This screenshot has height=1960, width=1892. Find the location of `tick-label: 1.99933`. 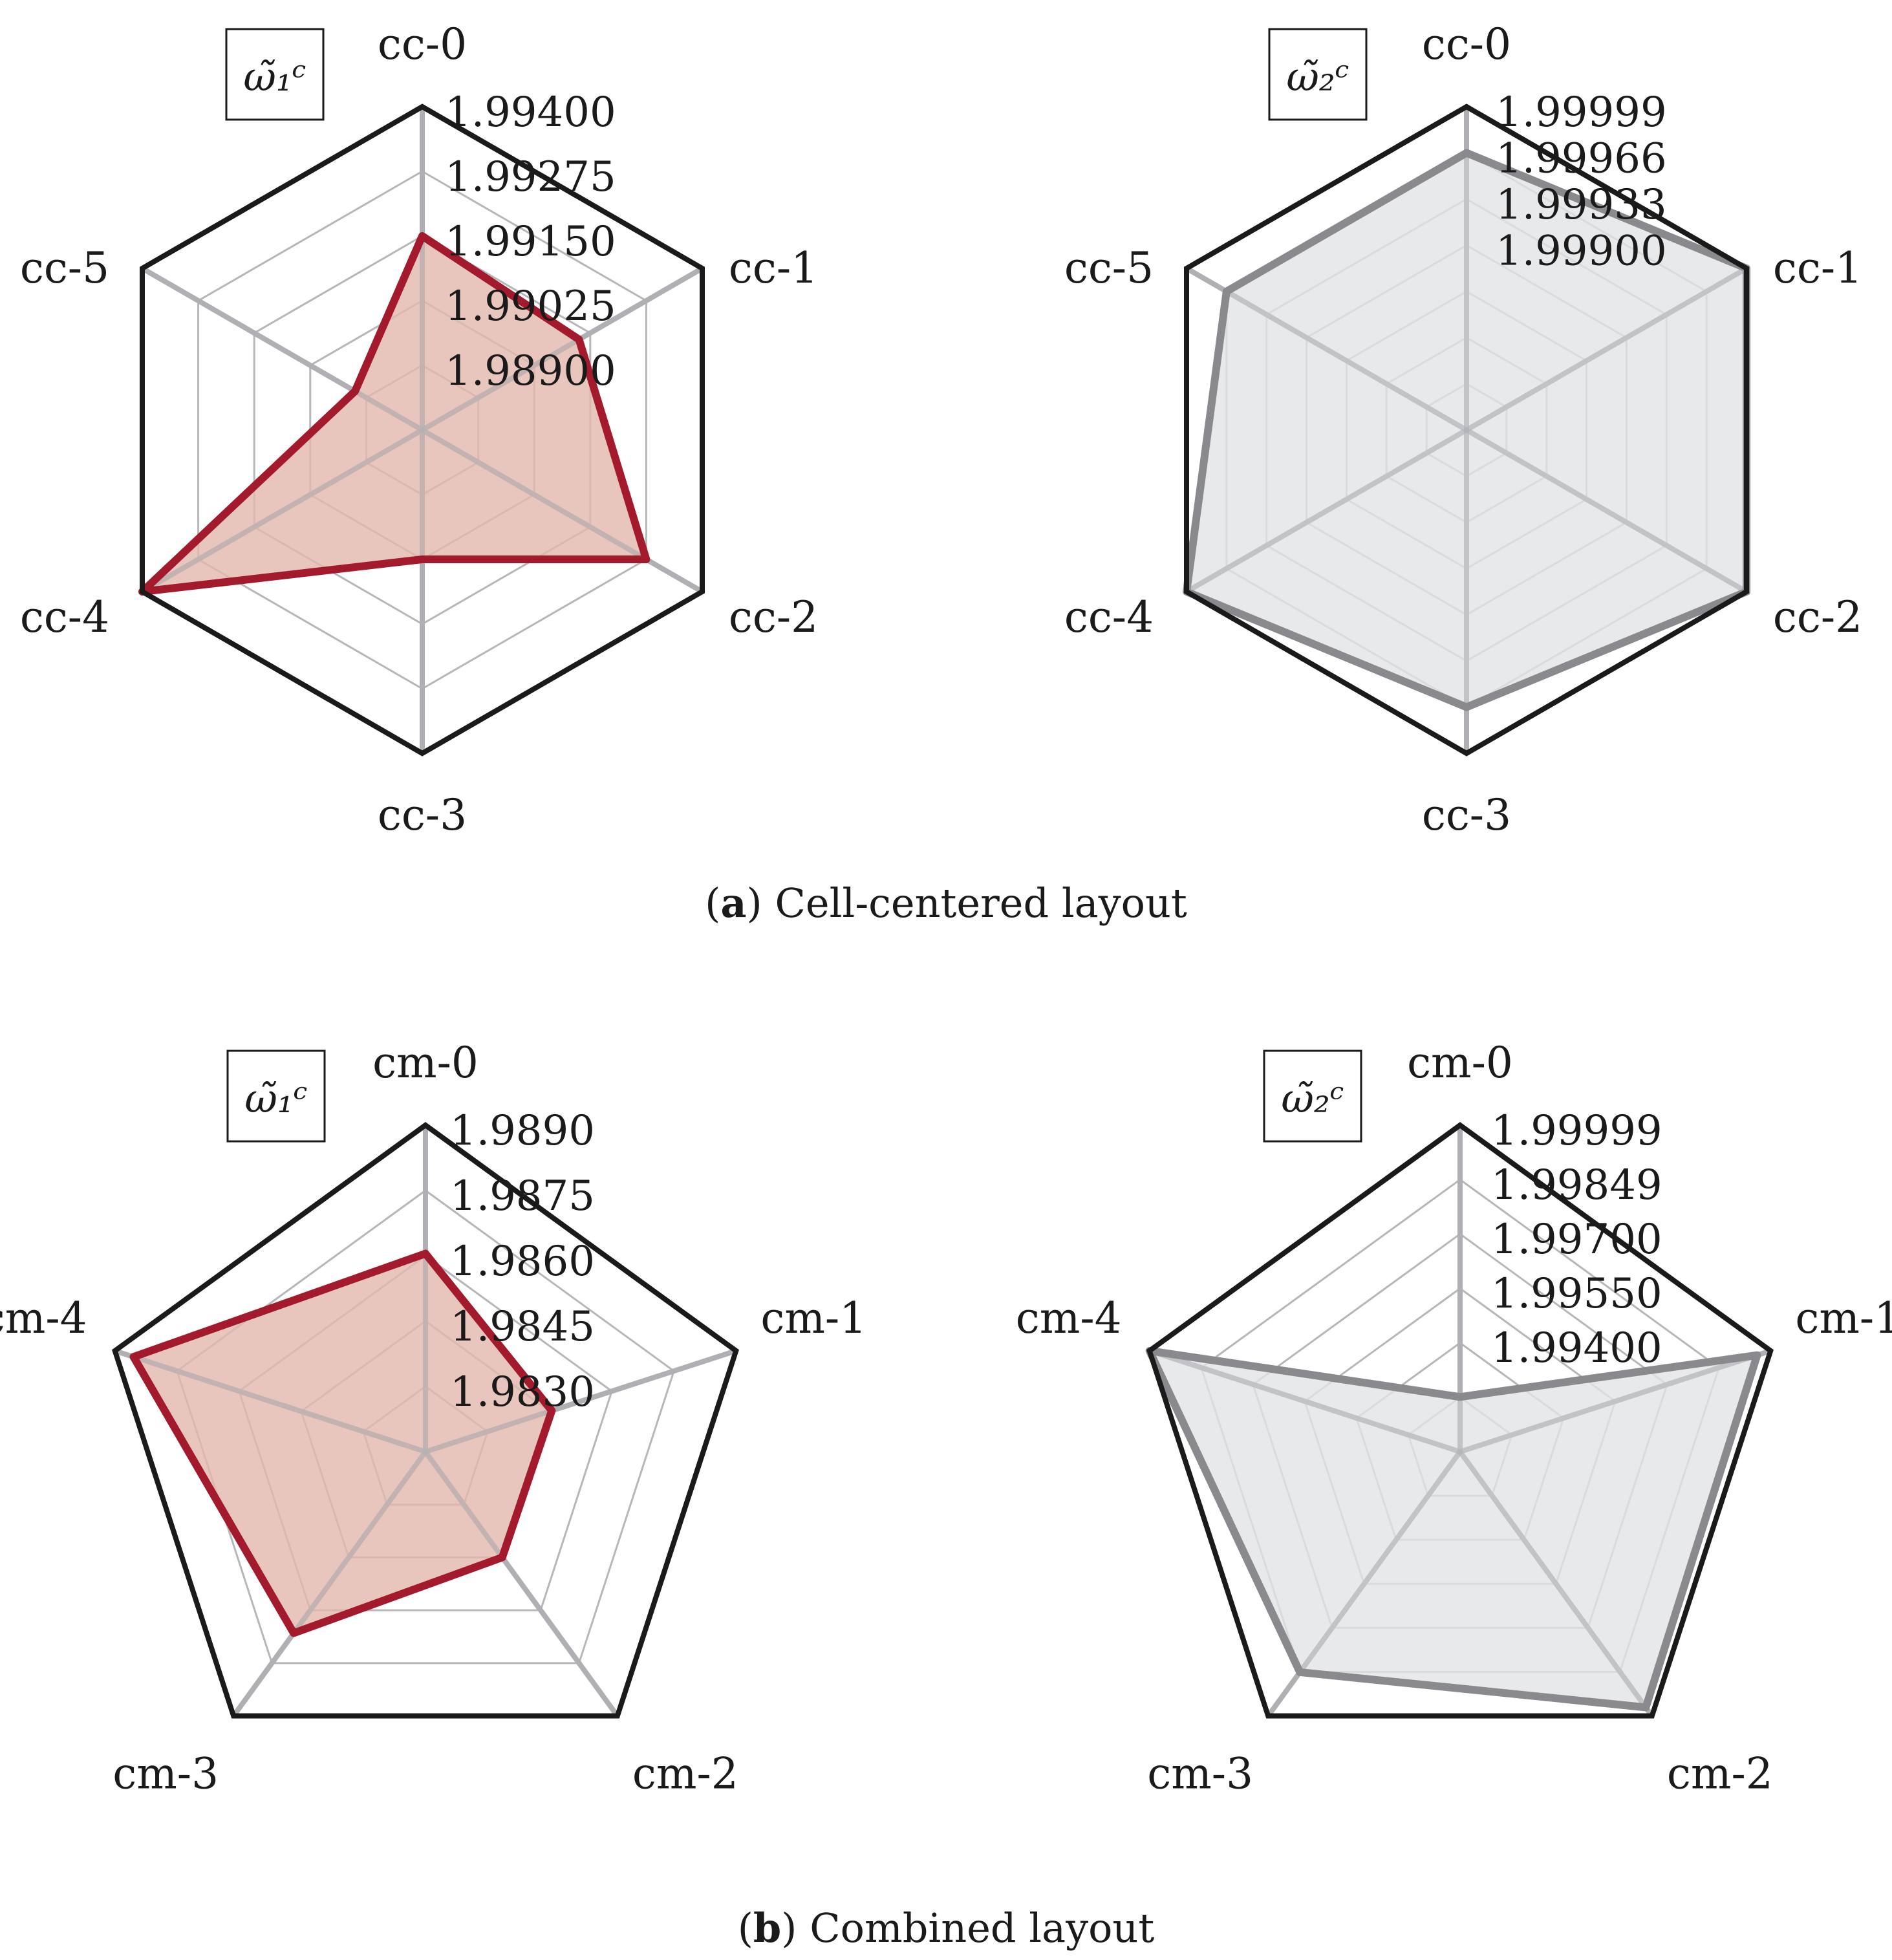

tick-label: 1.99933 is located at coordinates (1582, 205).